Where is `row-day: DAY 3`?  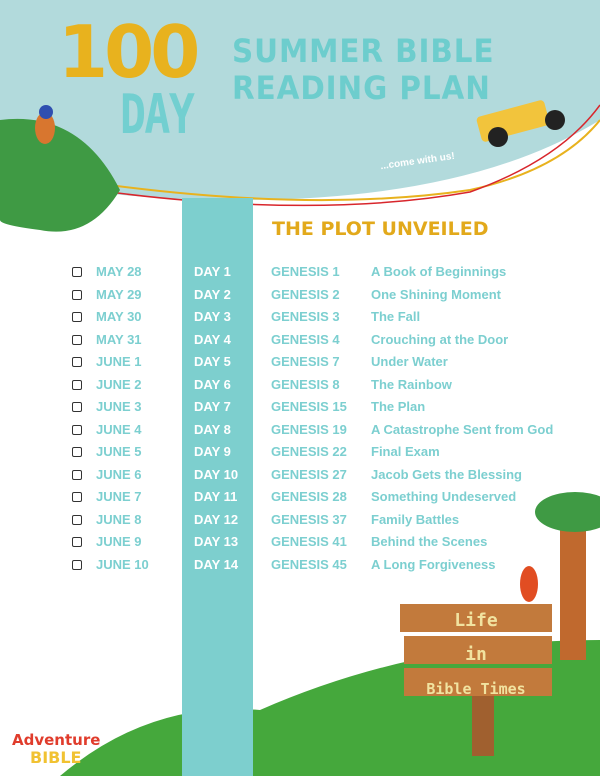 row-day: DAY 3 is located at coordinates (212, 316).